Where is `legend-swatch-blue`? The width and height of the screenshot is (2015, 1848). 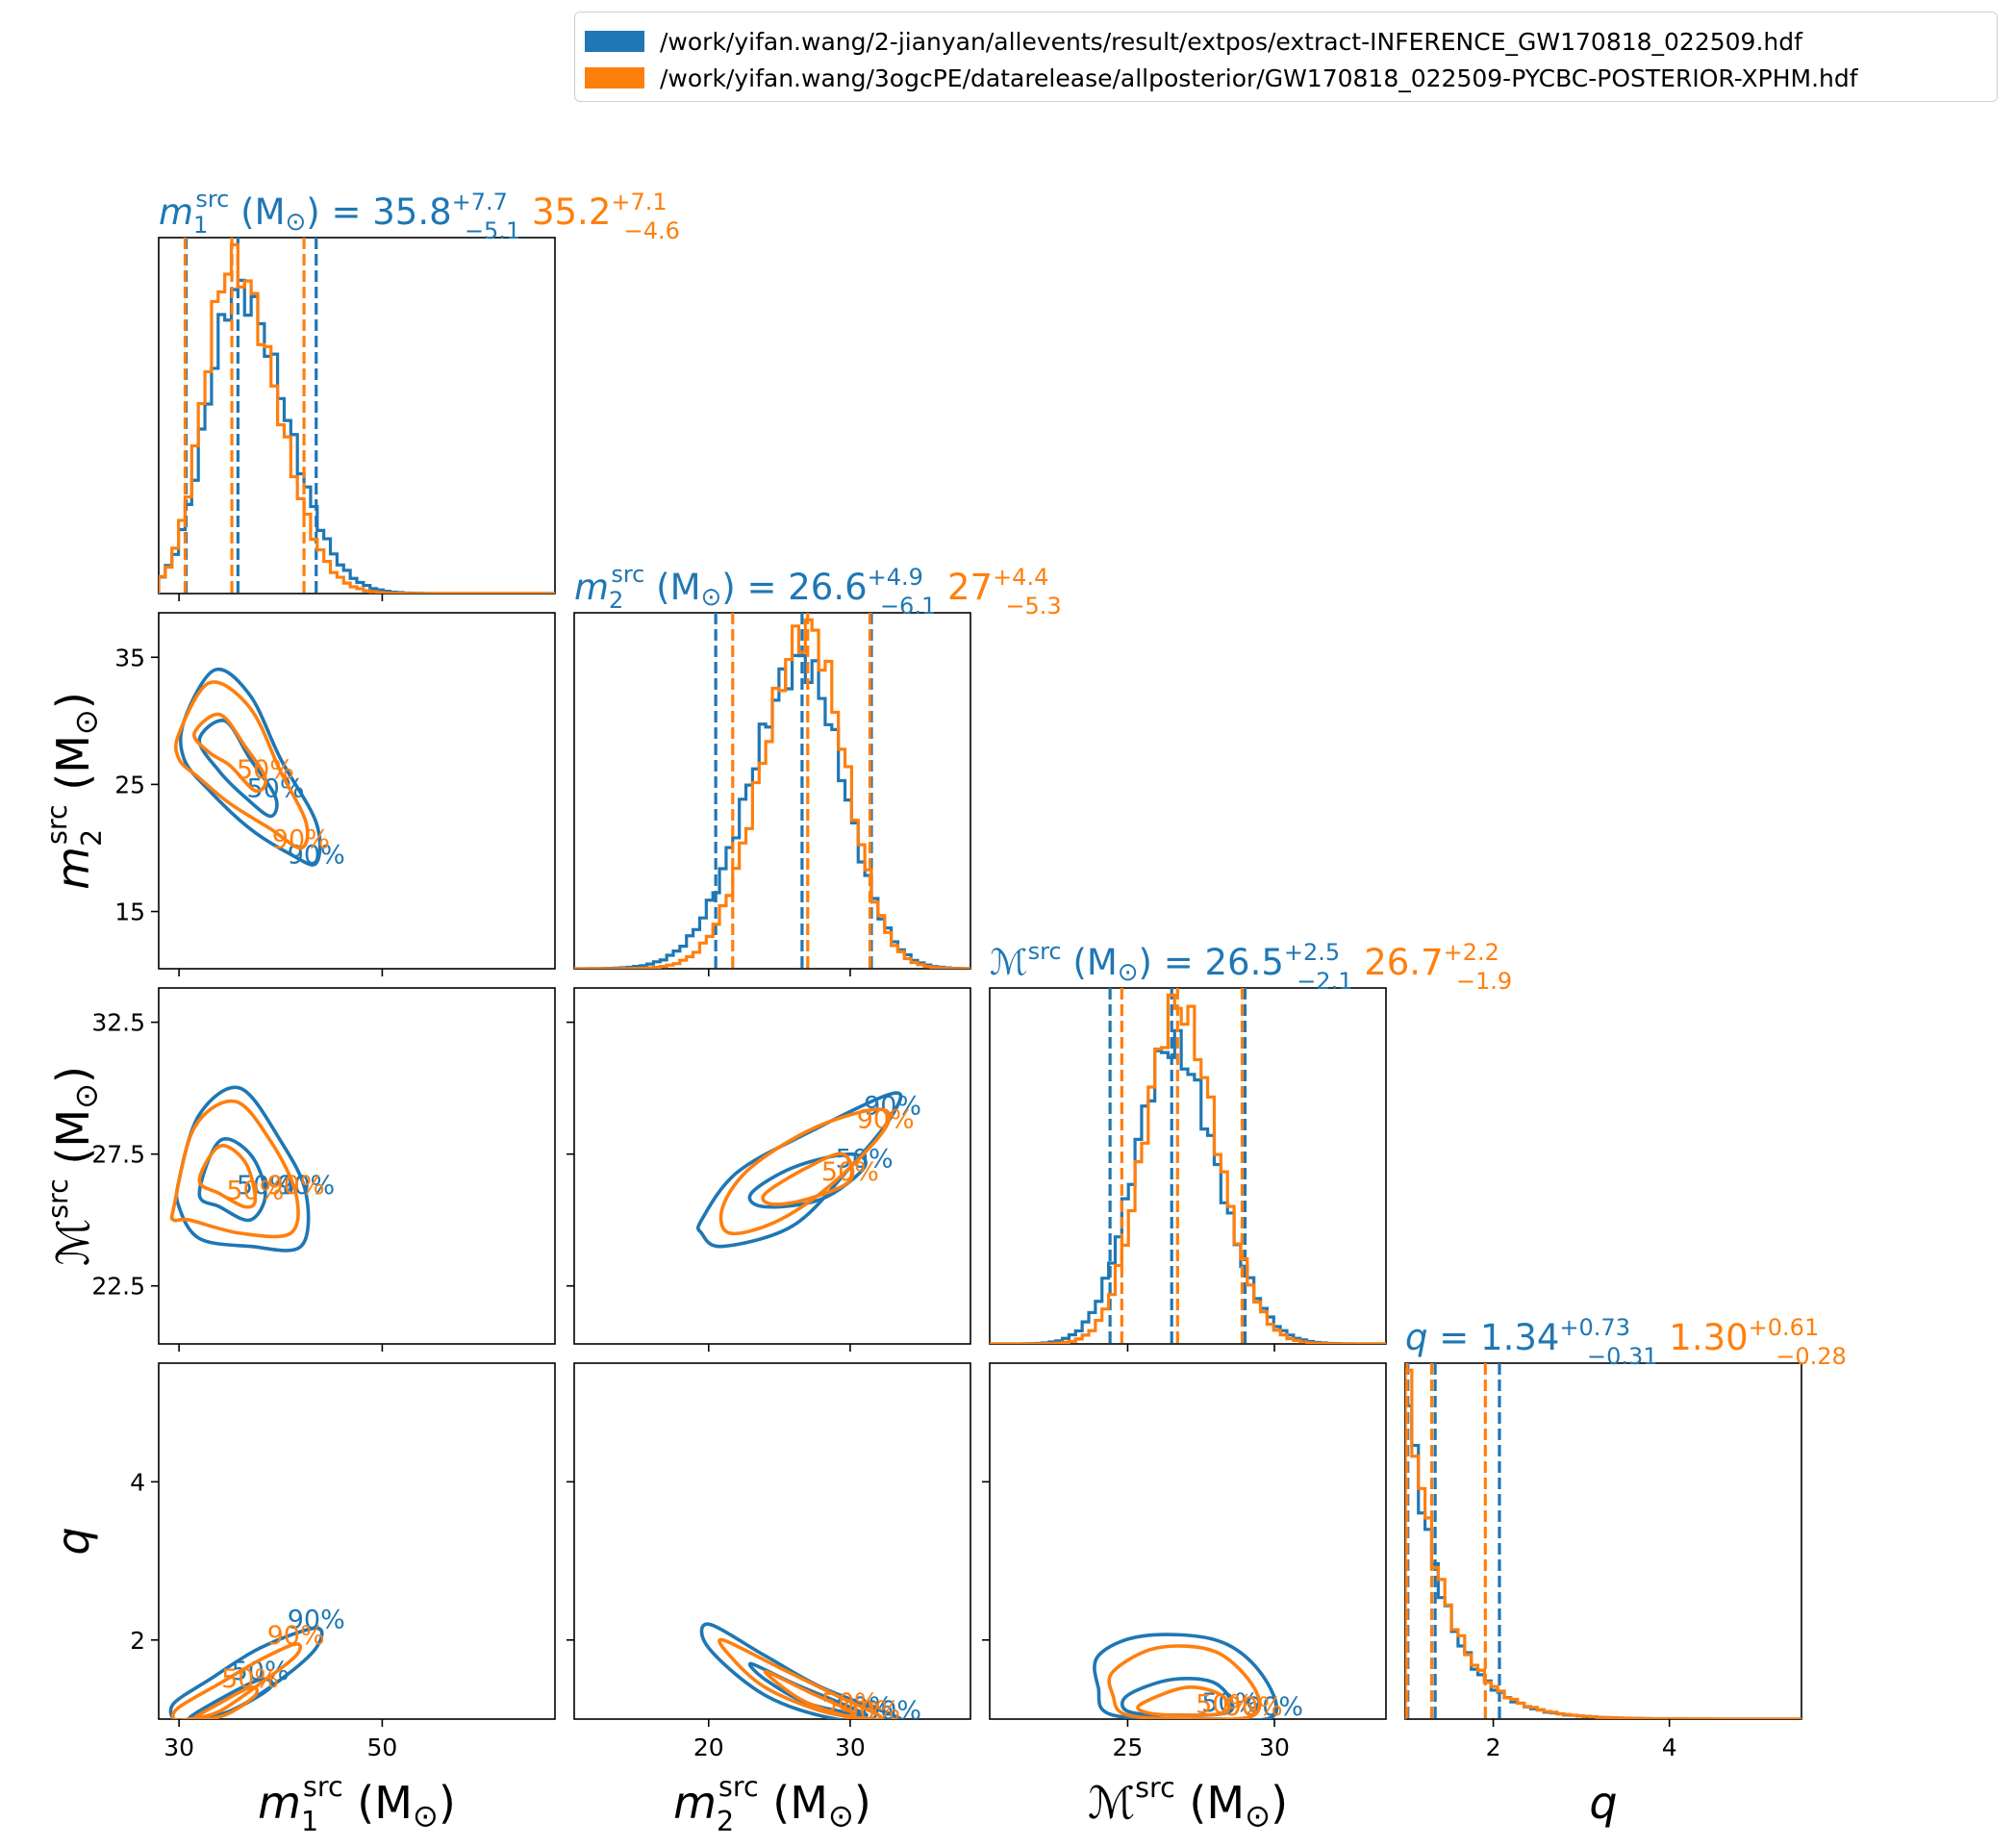
legend-swatch-blue is located at coordinates (614, 41).